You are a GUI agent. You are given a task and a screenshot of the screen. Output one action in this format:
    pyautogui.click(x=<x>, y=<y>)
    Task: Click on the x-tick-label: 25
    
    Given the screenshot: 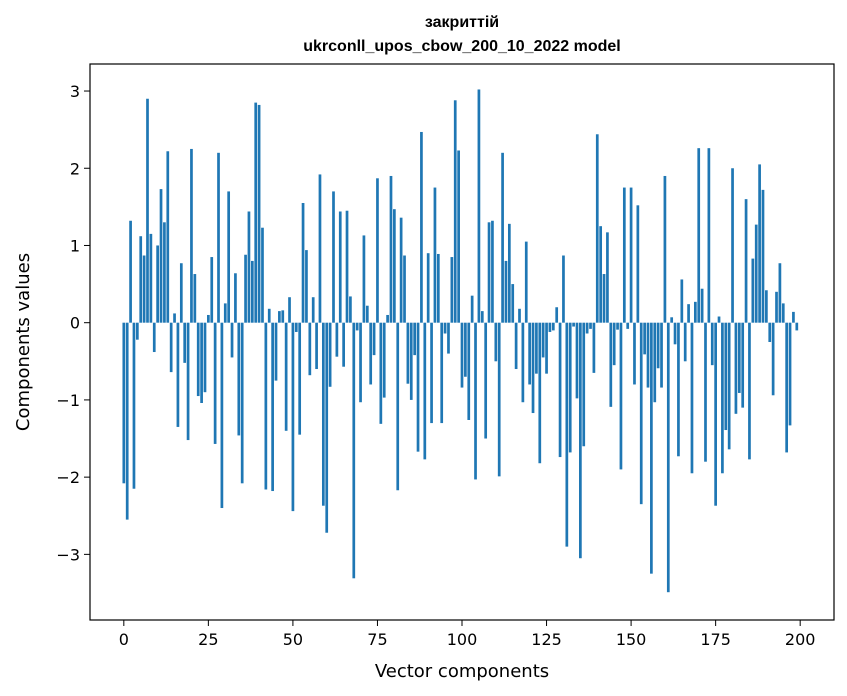 What is the action you would take?
    pyautogui.click(x=208, y=639)
    